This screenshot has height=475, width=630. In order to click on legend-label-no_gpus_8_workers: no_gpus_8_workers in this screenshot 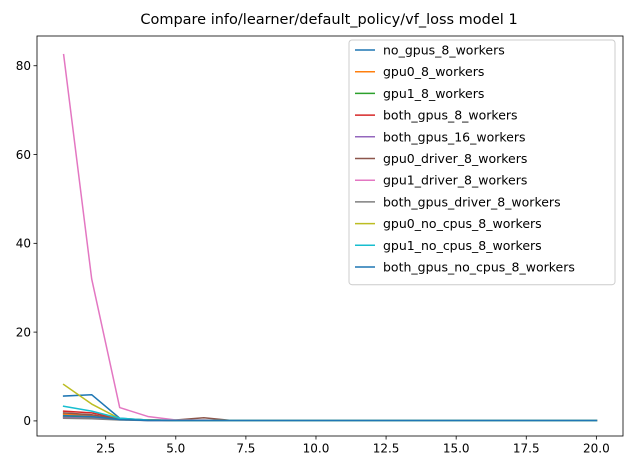, I will do `click(444, 50)`.